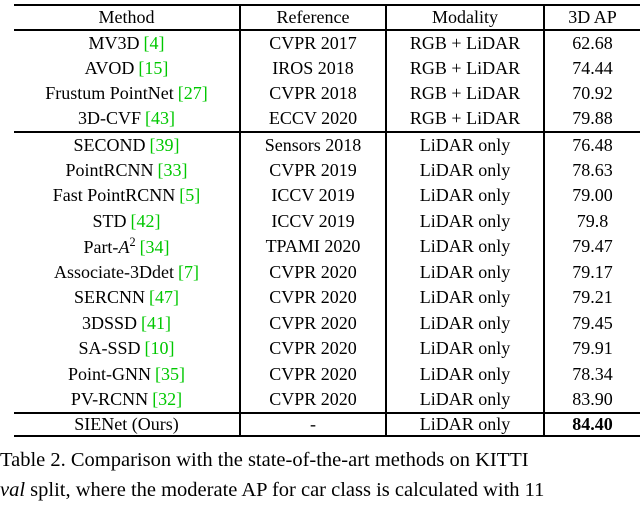 This screenshot has width=640, height=505. I want to click on ap-cell: 74.44, so click(591, 68).